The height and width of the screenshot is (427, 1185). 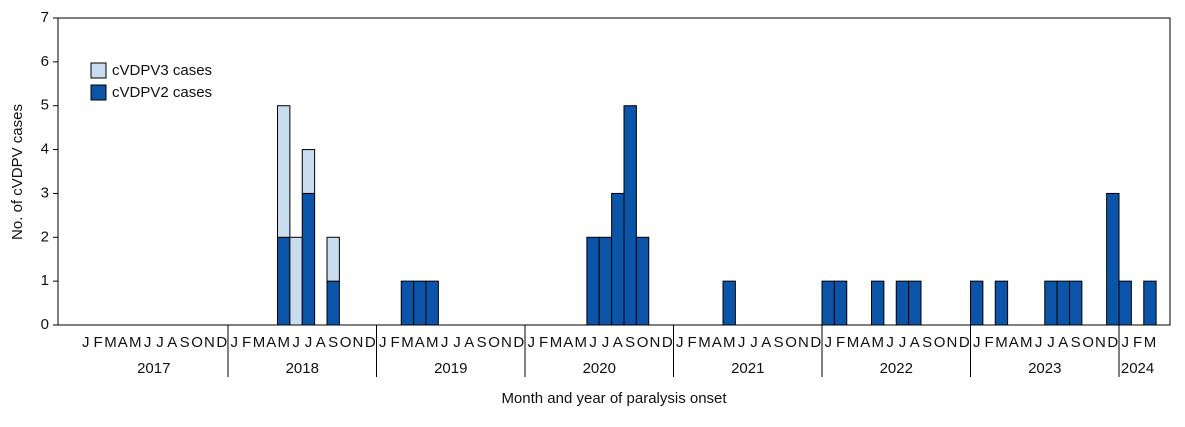 I want to click on y-tick-label: 5, so click(x=45, y=105).